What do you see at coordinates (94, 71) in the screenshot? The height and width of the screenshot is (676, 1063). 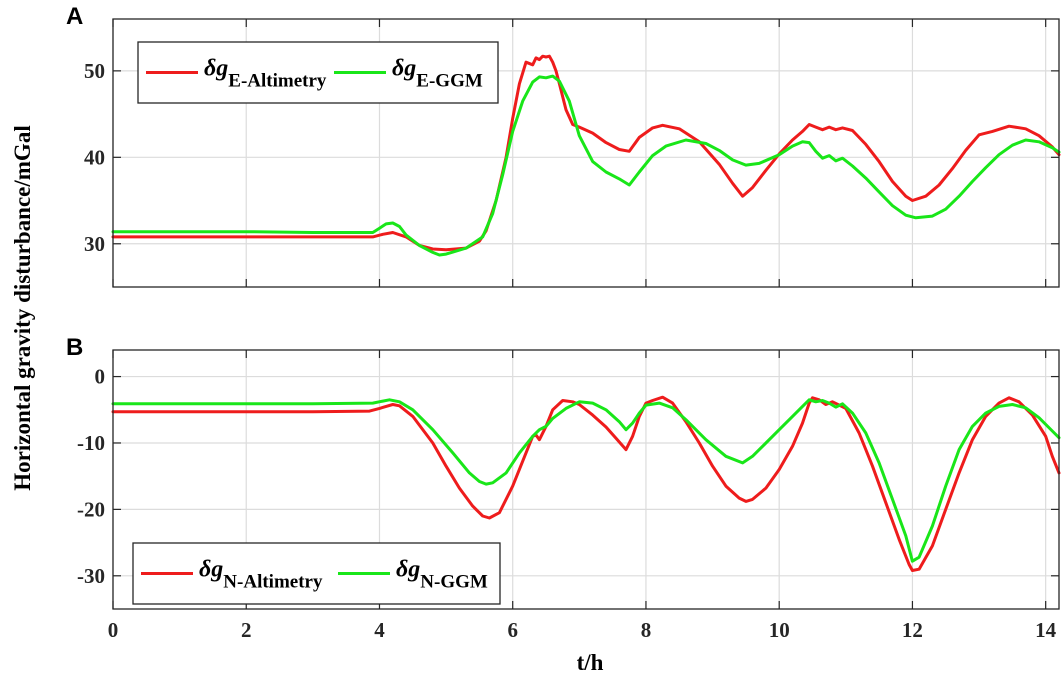 I see `y-tick-label: 50` at bounding box center [94, 71].